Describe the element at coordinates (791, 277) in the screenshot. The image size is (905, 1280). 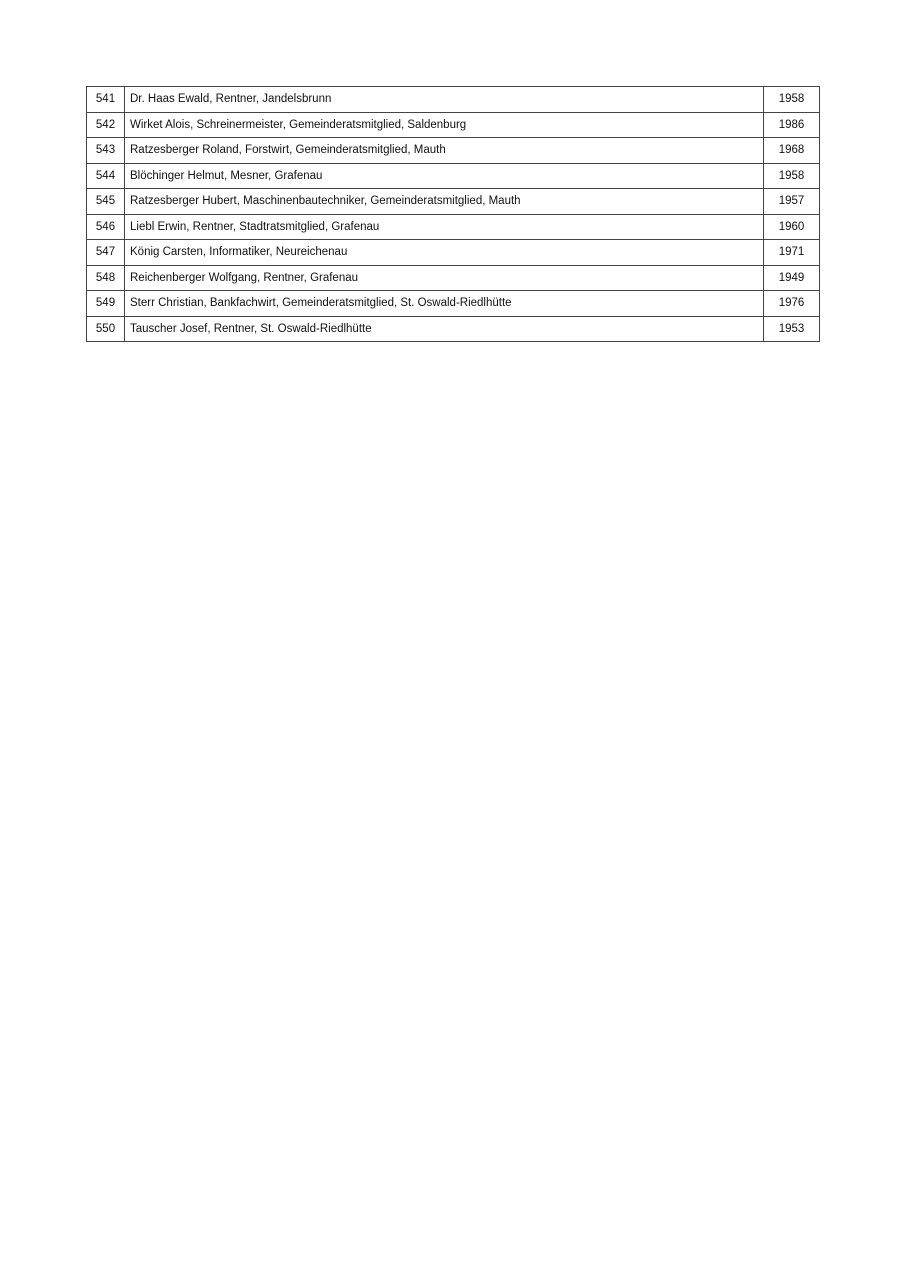
I see `row-year: 1949` at that location.